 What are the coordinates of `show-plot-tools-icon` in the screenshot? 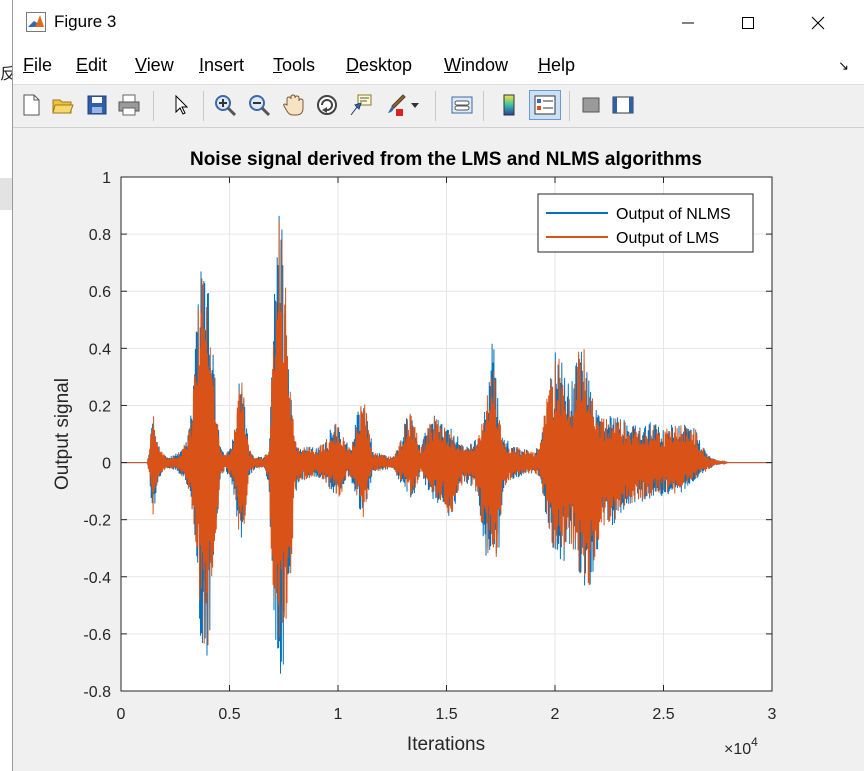 It's located at (623, 105).